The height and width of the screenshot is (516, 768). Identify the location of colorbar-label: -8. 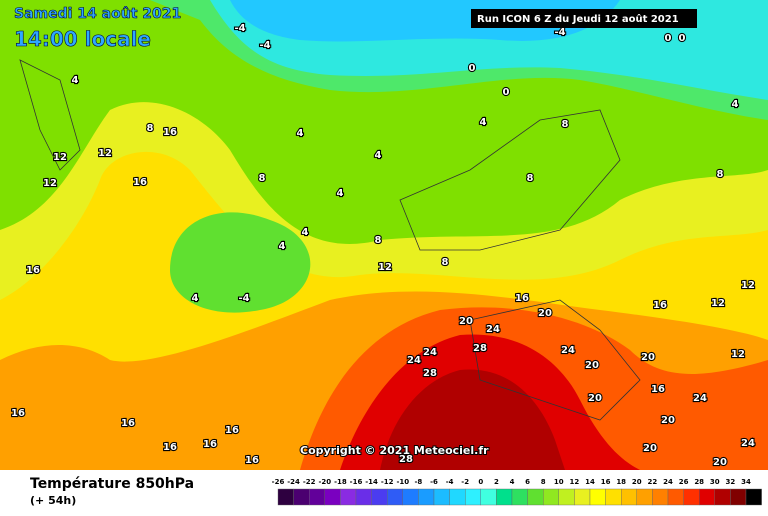
(419, 482).